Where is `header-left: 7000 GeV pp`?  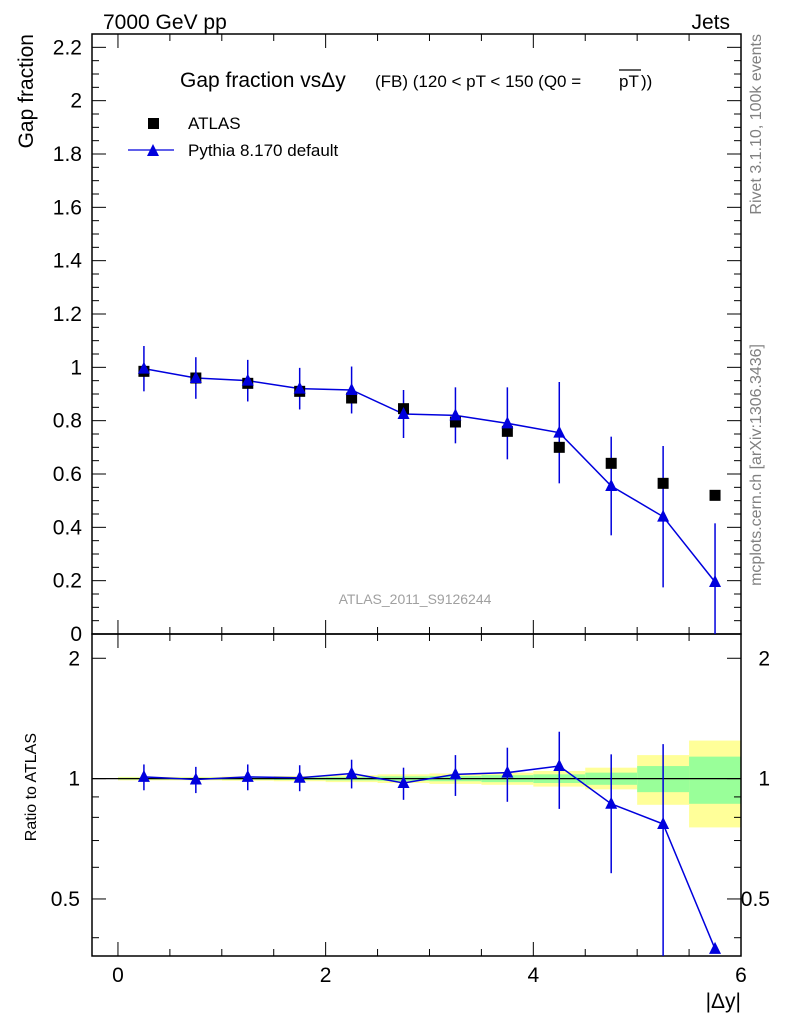 header-left: 7000 GeV pp is located at coordinates (165, 22).